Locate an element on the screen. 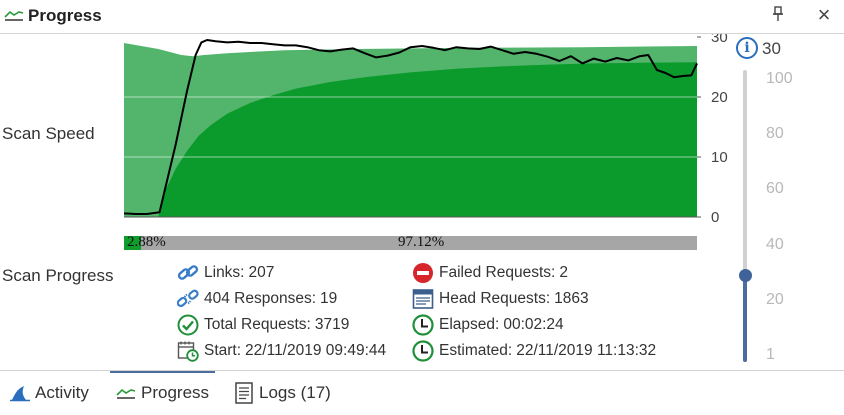 The width and height of the screenshot is (844, 415). info-icon: i is located at coordinates (747, 48).